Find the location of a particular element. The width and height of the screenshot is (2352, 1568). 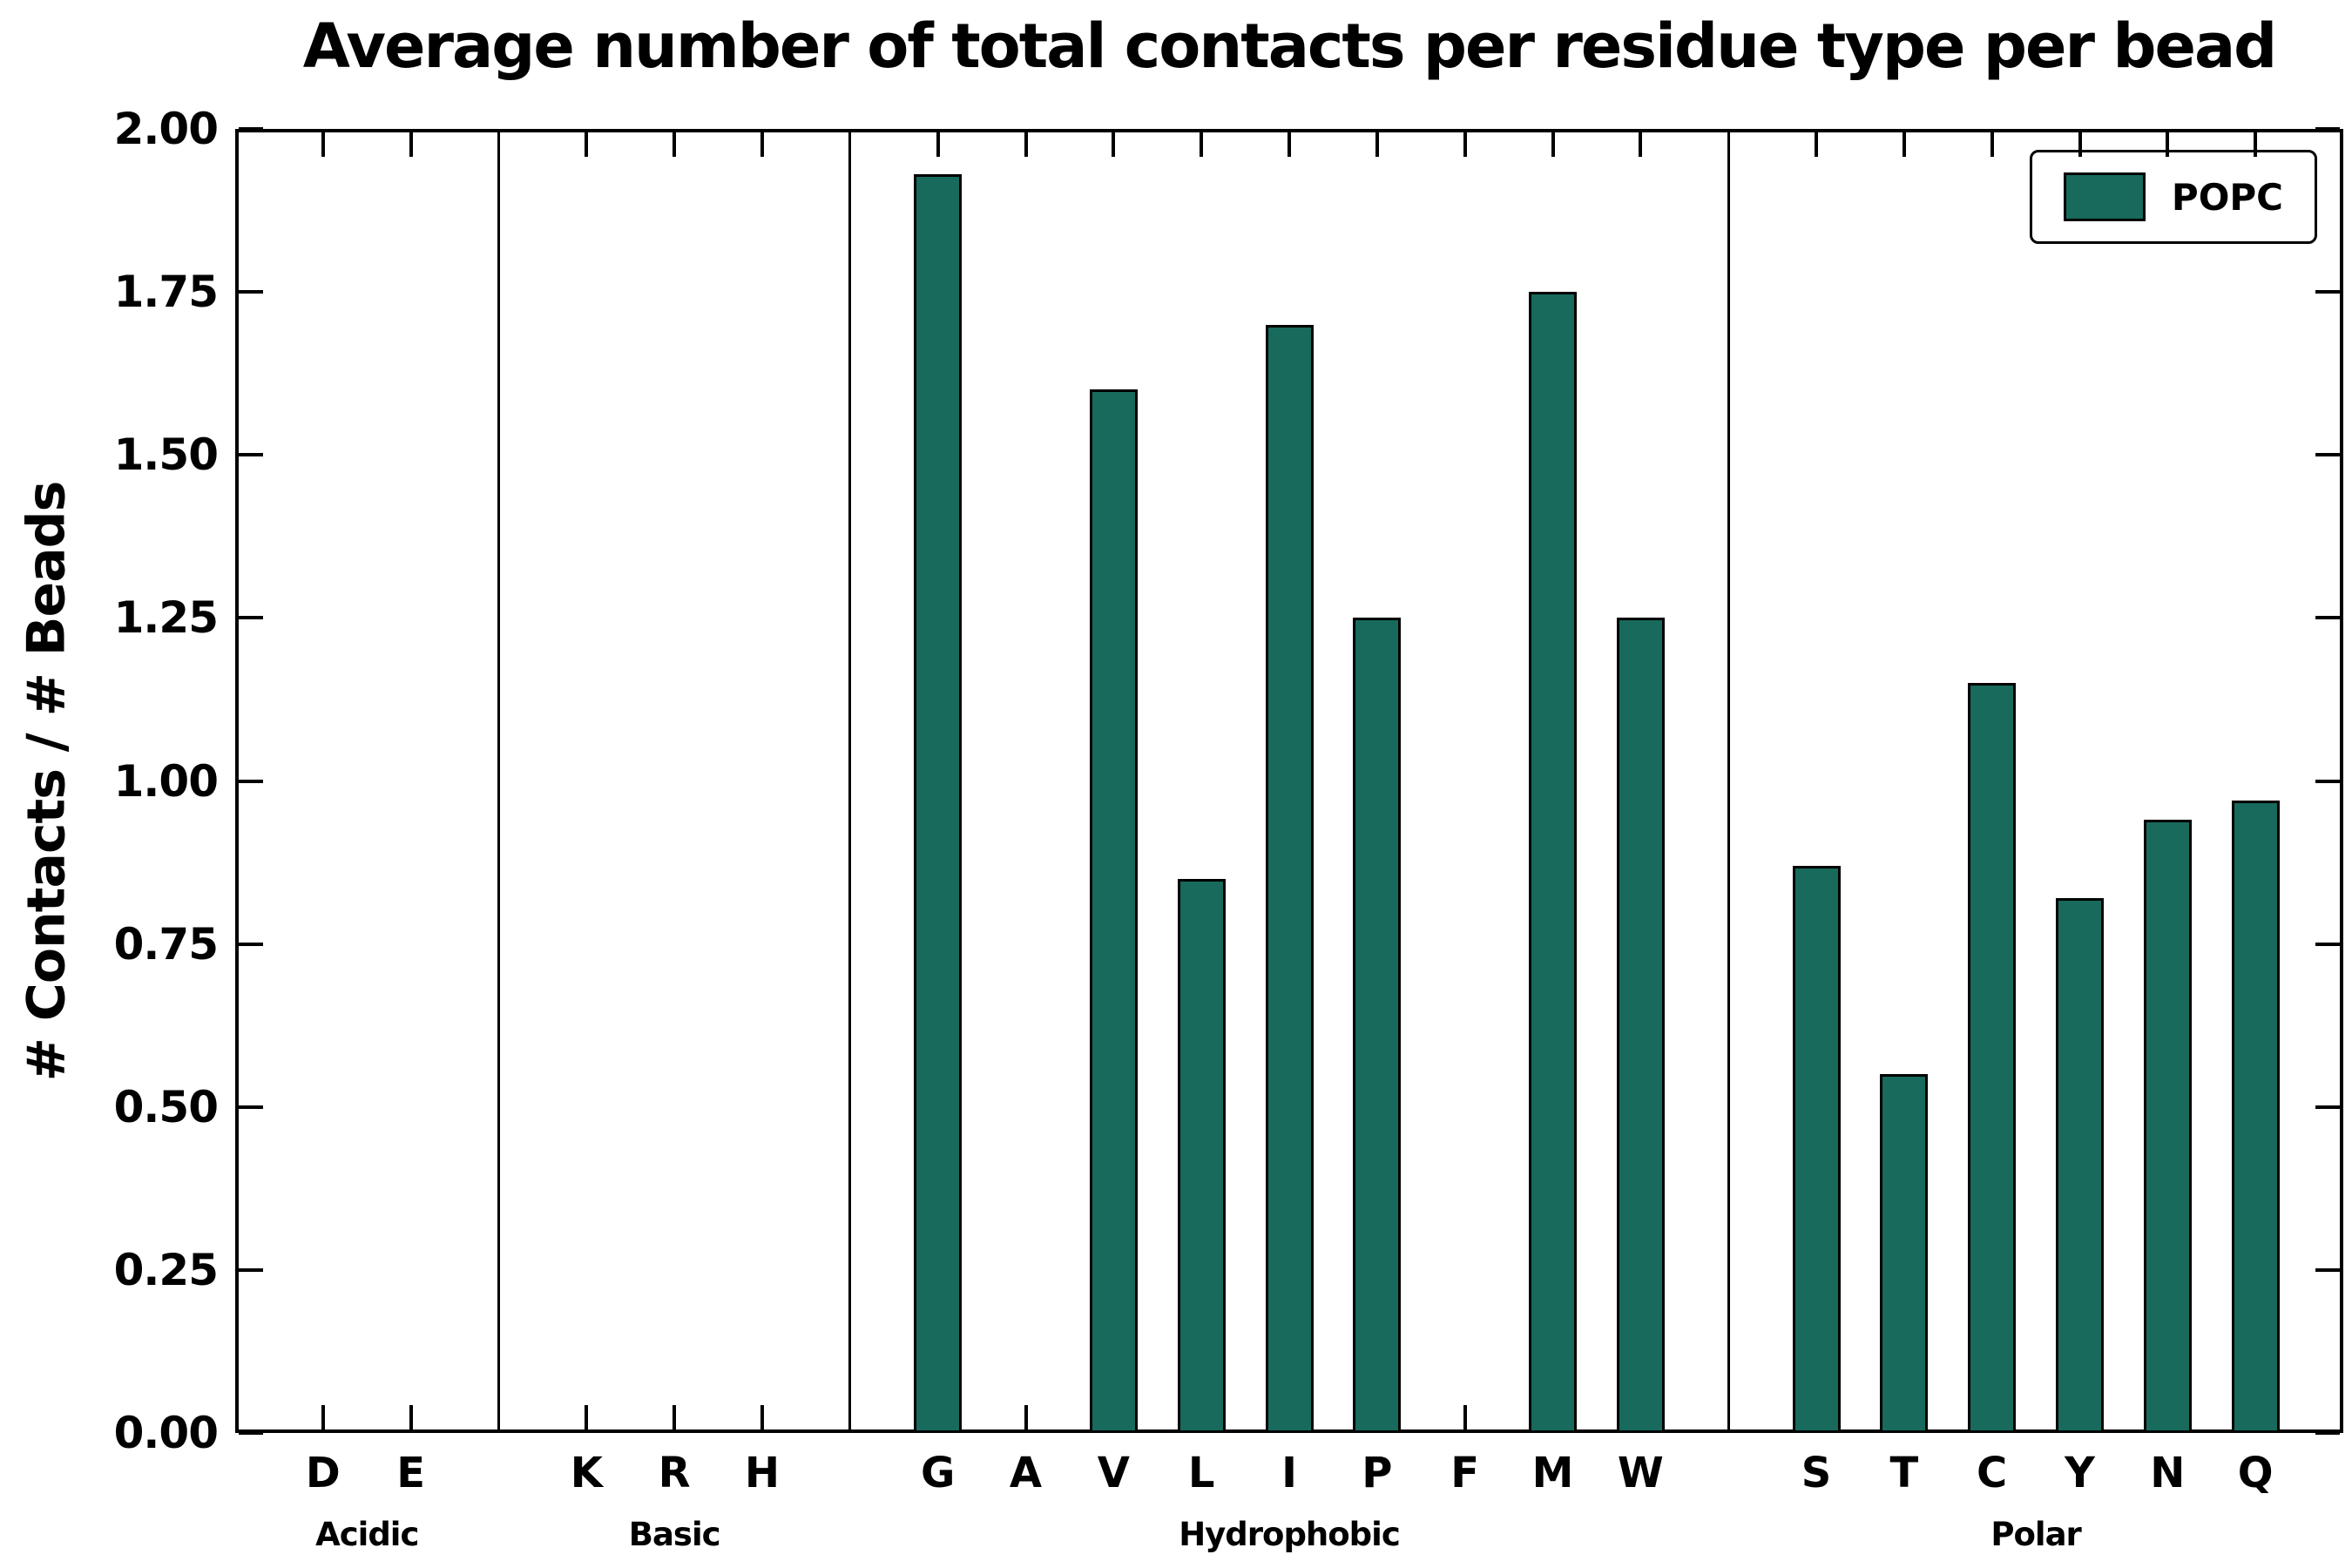

bar-Q is located at coordinates (2255, 1116).